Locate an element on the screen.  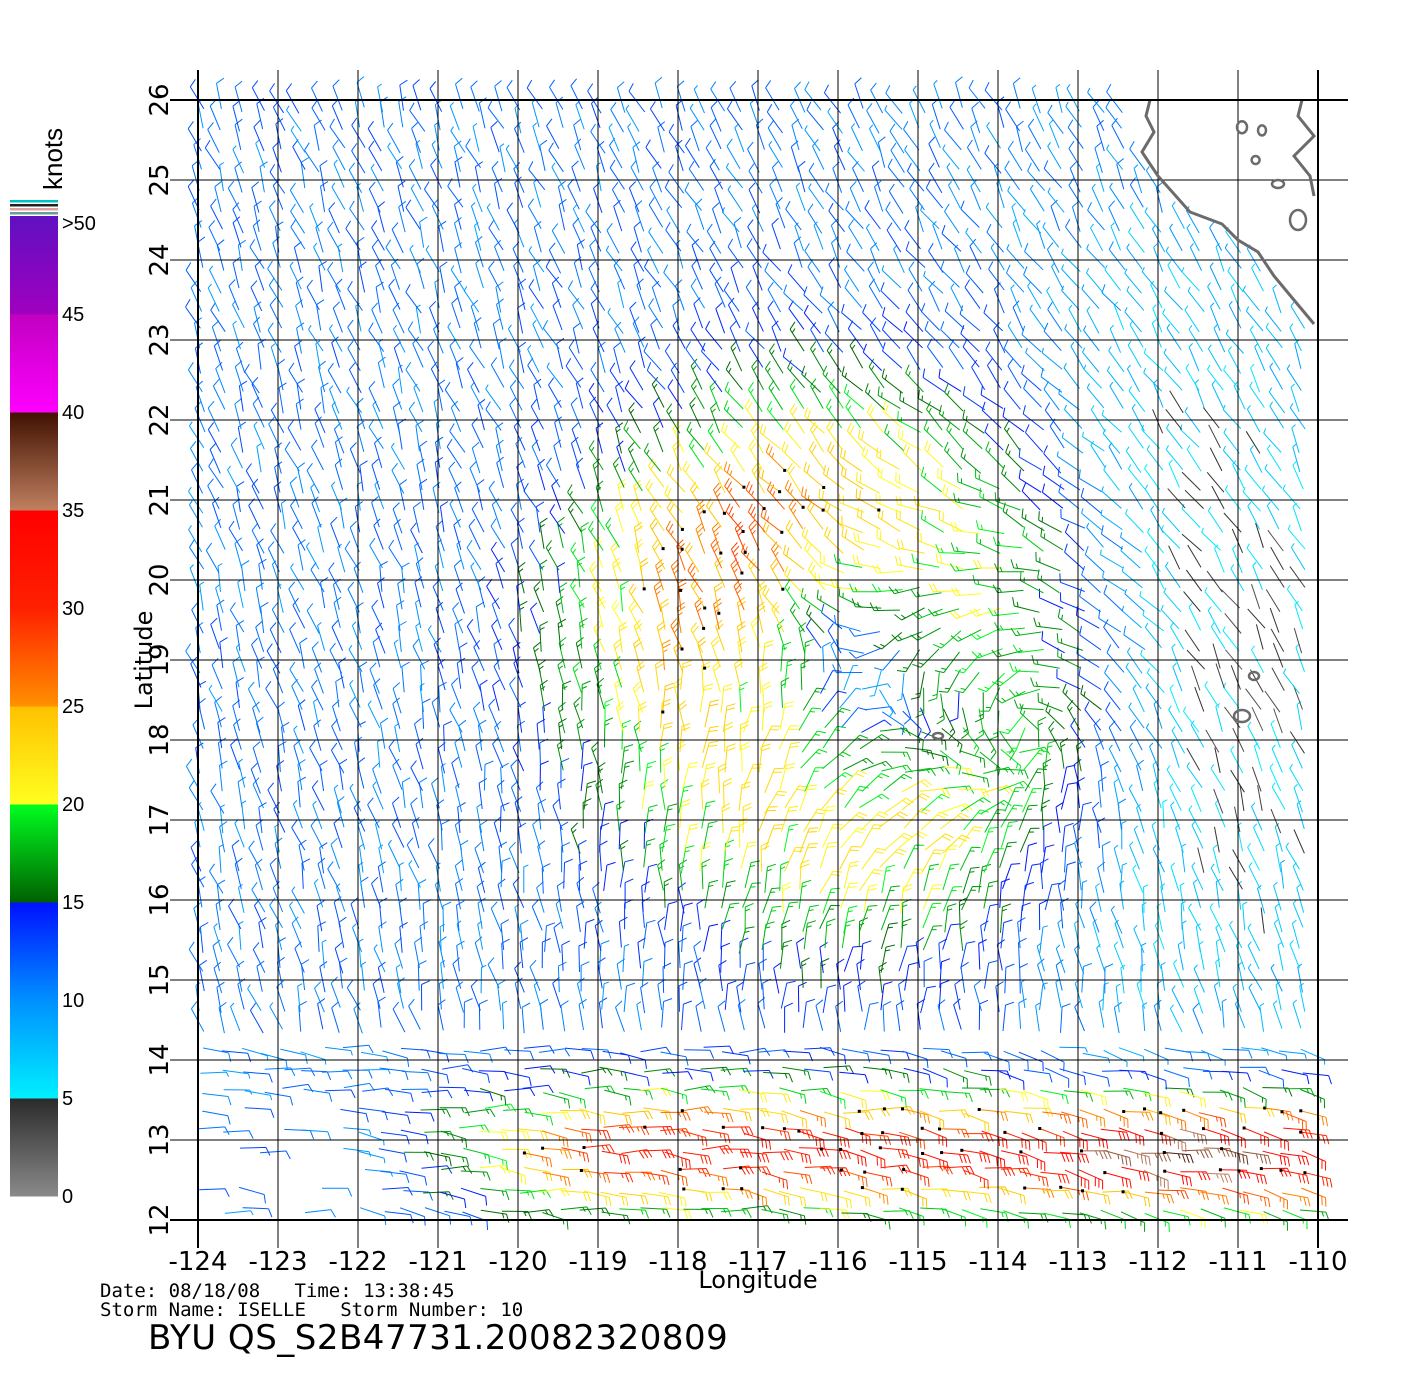
island-outline is located at coordinates (1254, 676).